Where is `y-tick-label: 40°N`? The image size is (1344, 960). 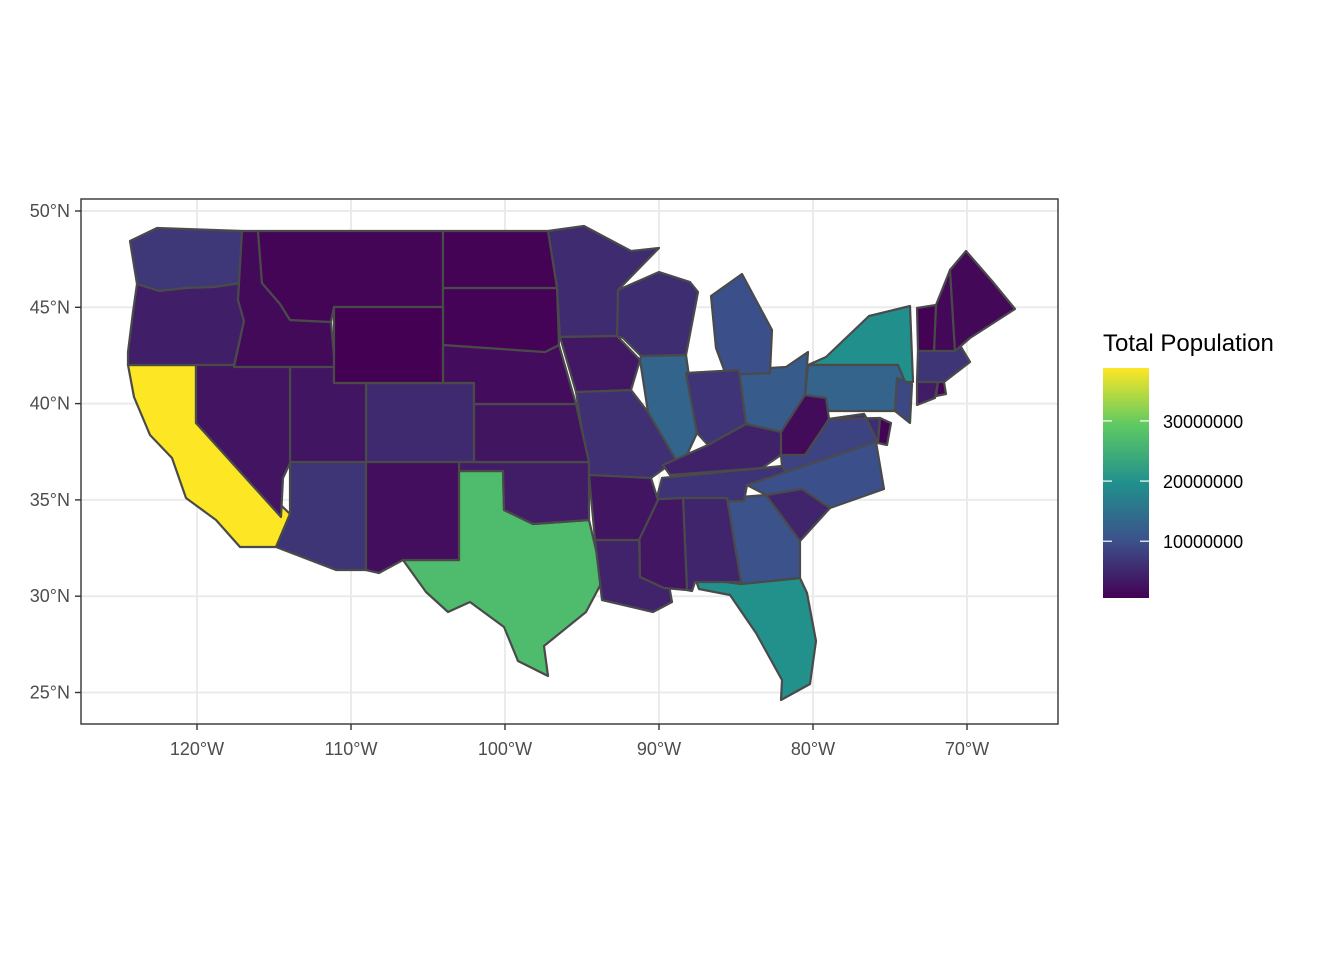 y-tick-label: 40°N is located at coordinates (50, 404).